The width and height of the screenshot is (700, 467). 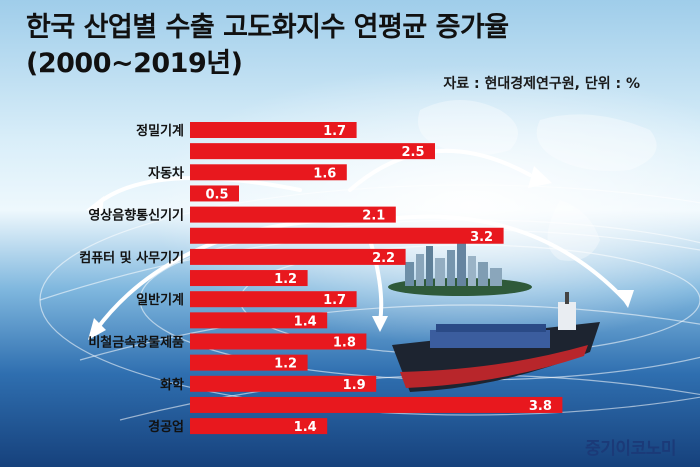 What do you see at coordinates (334, 300) in the screenshot?
I see `bar-value-label-8: 1.7` at bounding box center [334, 300].